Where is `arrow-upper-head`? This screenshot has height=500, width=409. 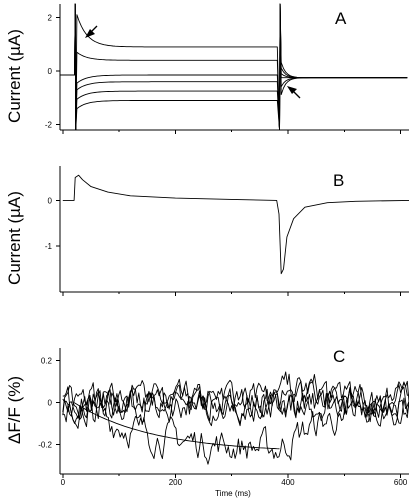
arrow-upper-head is located at coordinates (90, 33).